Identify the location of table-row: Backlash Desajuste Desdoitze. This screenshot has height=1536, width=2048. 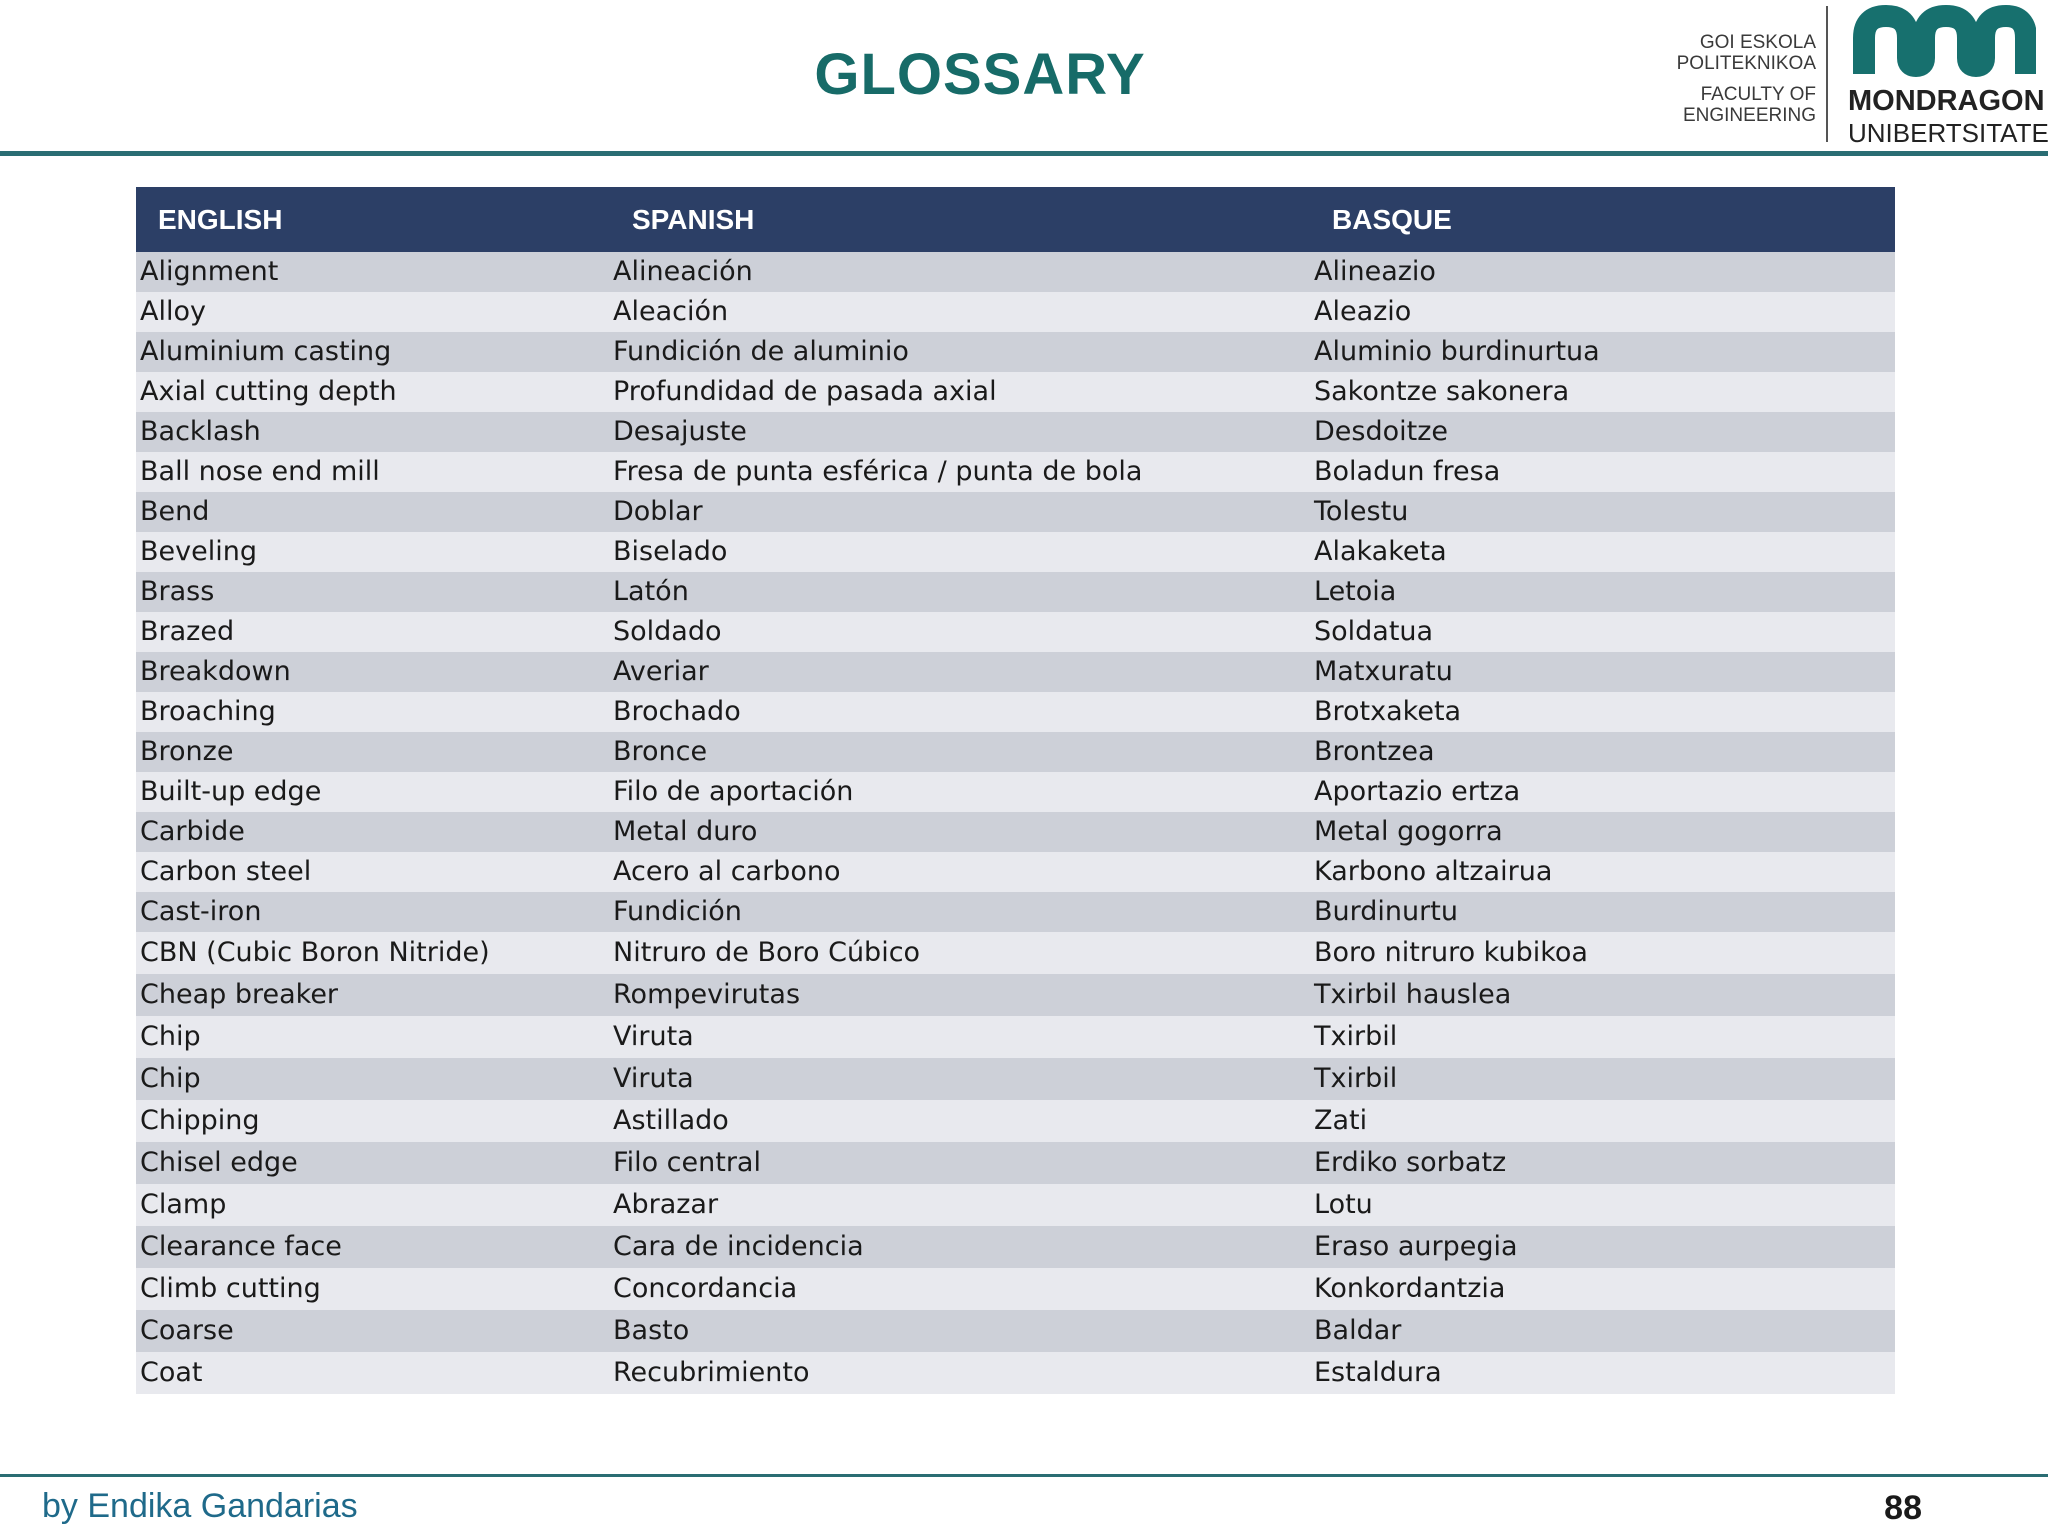
(1015, 432).